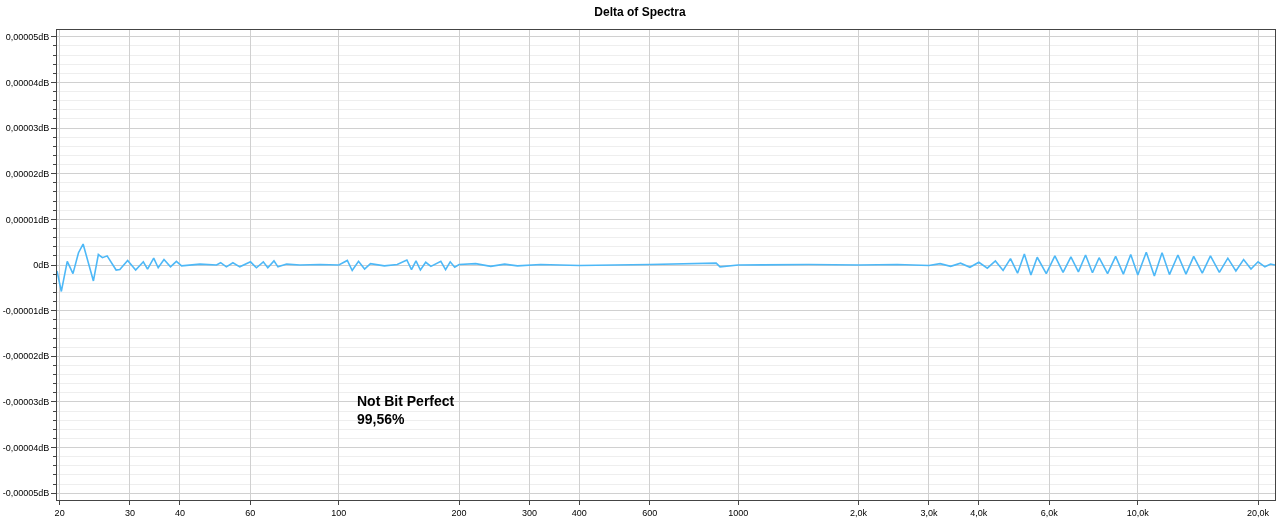  I want to click on x-tick-label: 600, so click(650, 512).